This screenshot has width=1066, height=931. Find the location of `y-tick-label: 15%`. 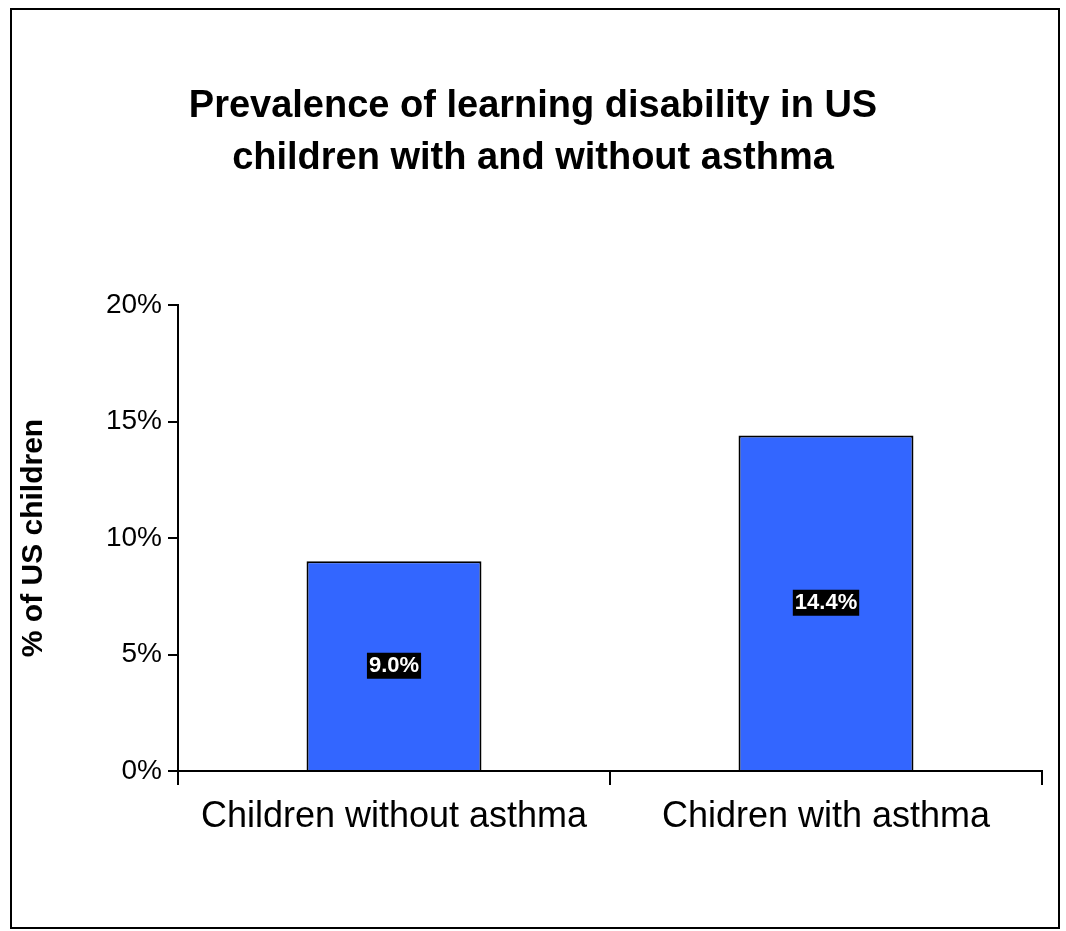

y-tick-label: 15% is located at coordinates (133, 420).